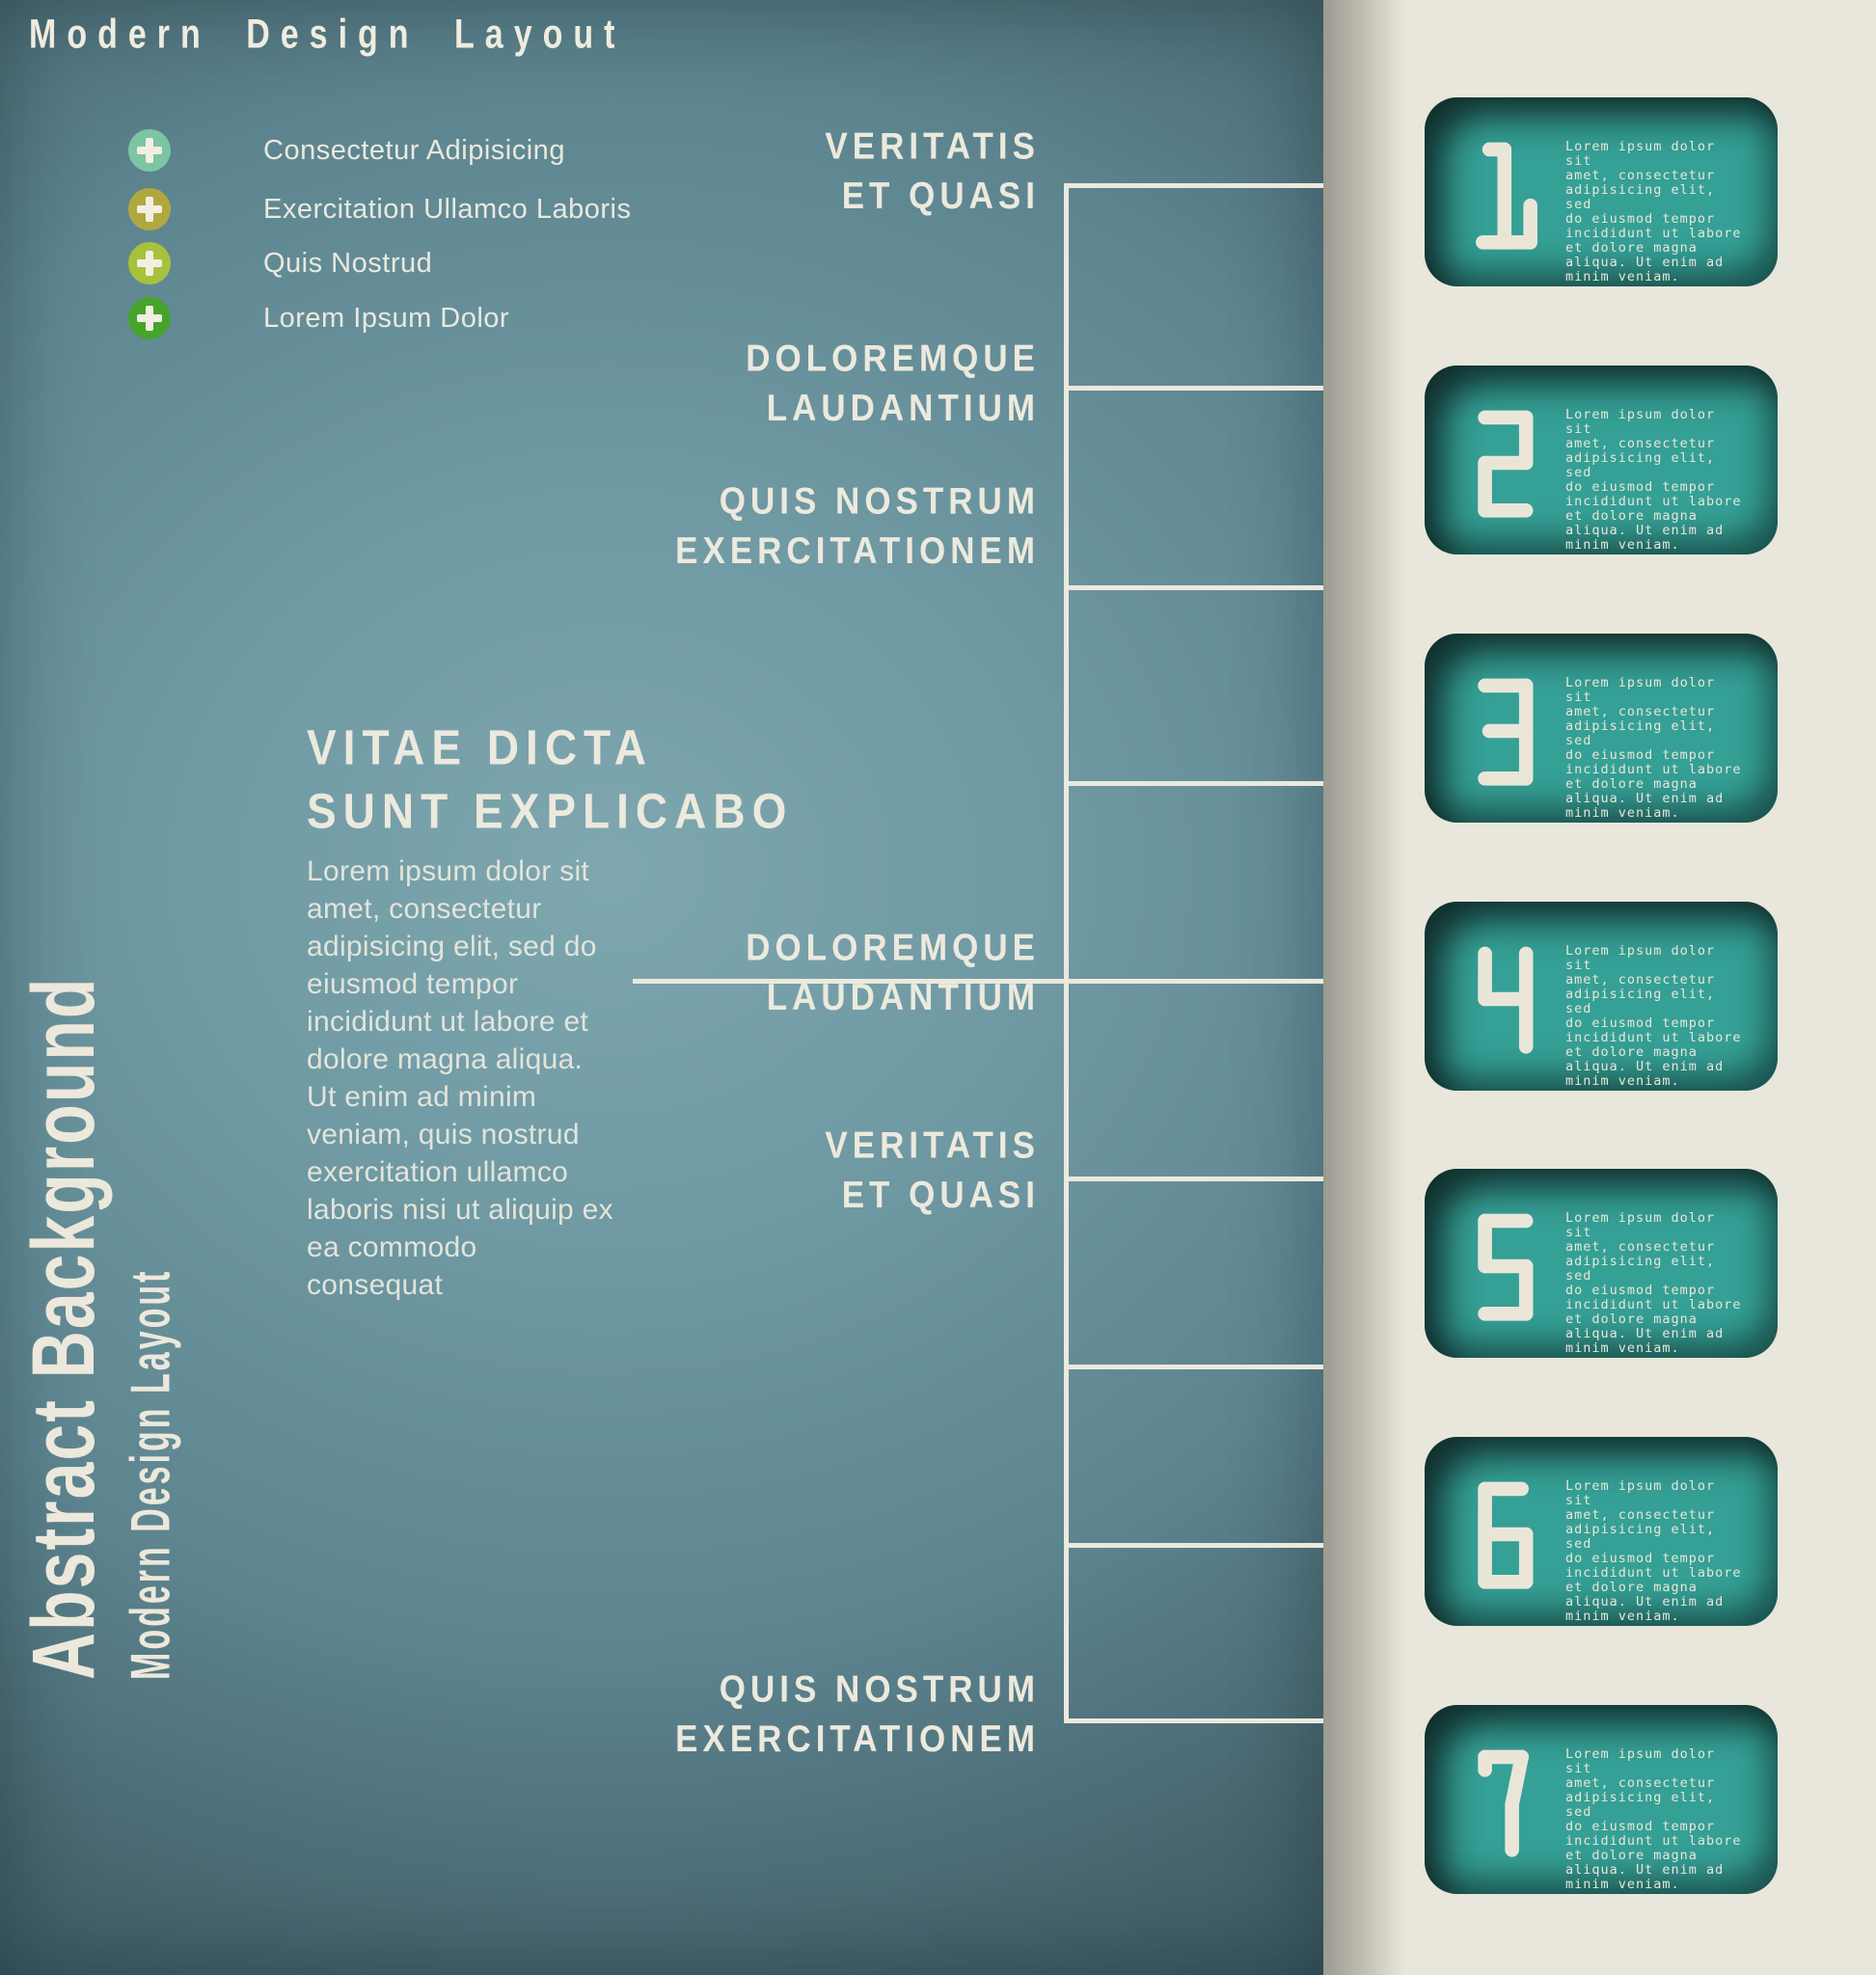 This screenshot has height=1975, width=1876. I want to click on vertical-subtitle: Modern Design Layout, so click(151, 1474).